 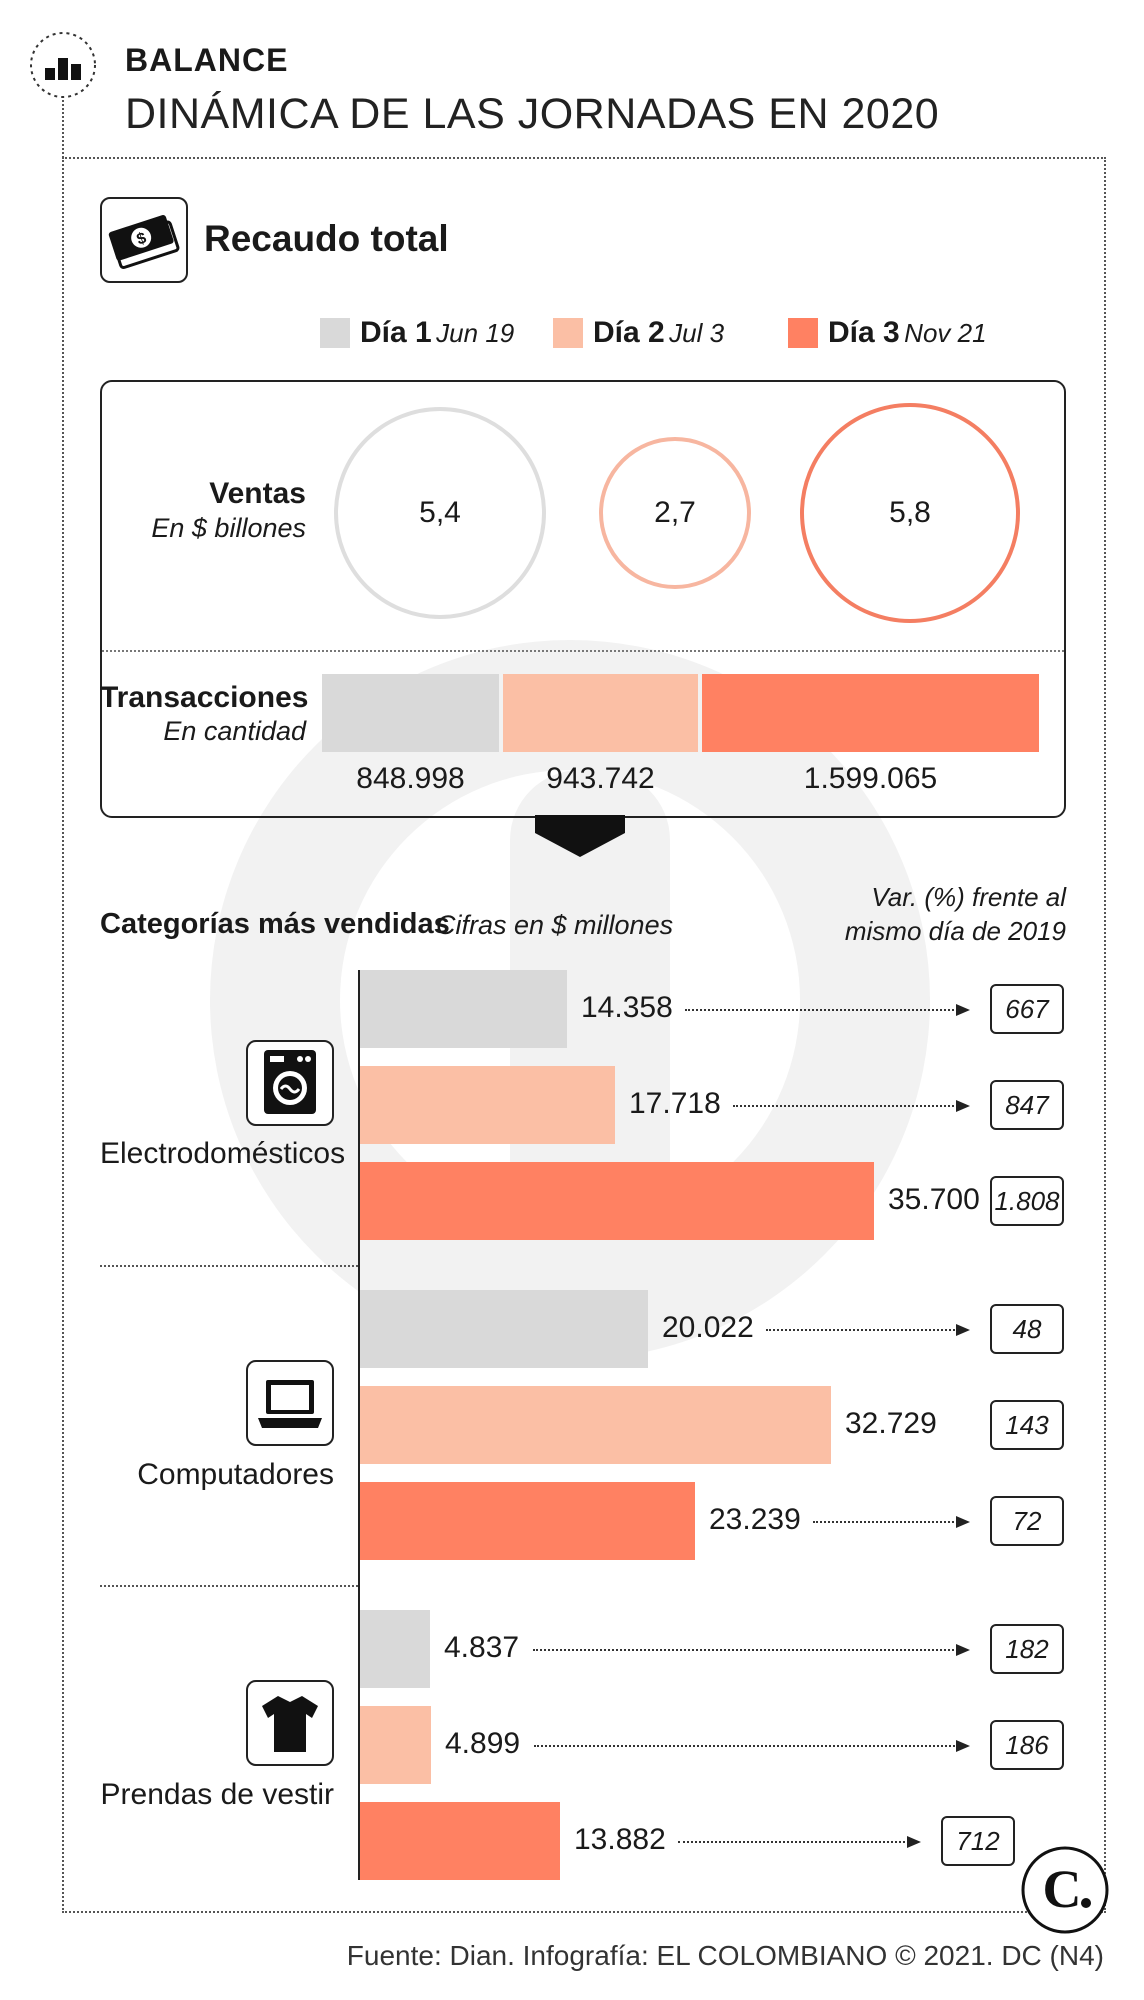 I want to click on transacciones-value-day2: 943.742, so click(x=600, y=778).